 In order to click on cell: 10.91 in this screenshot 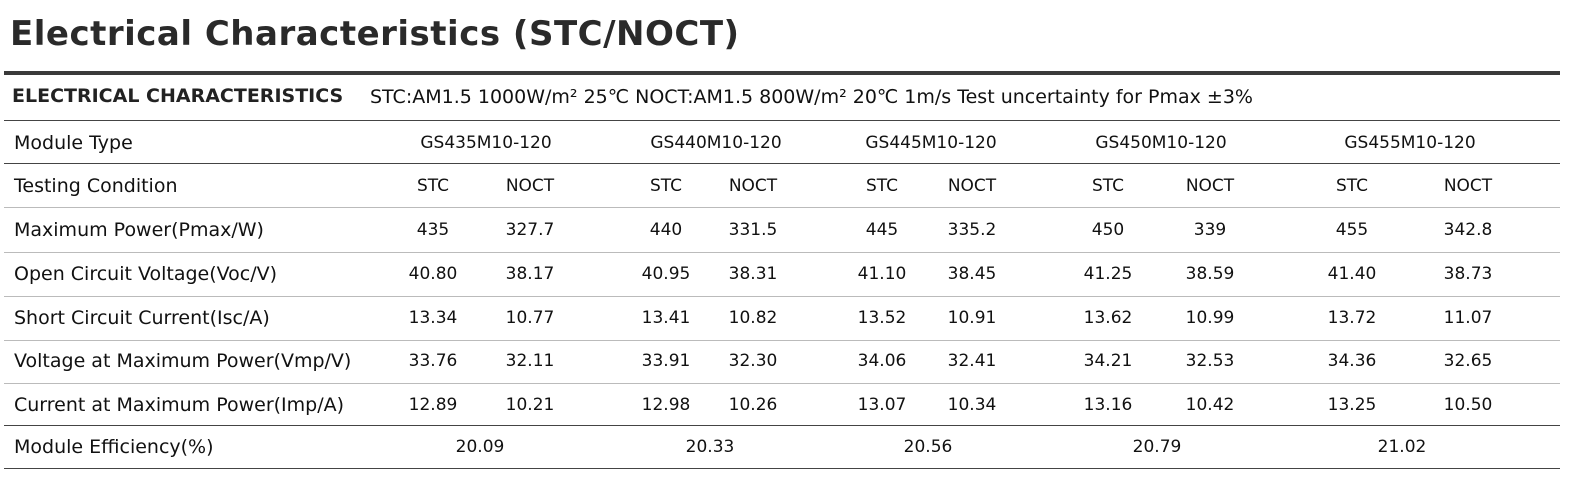, I will do `click(972, 318)`.